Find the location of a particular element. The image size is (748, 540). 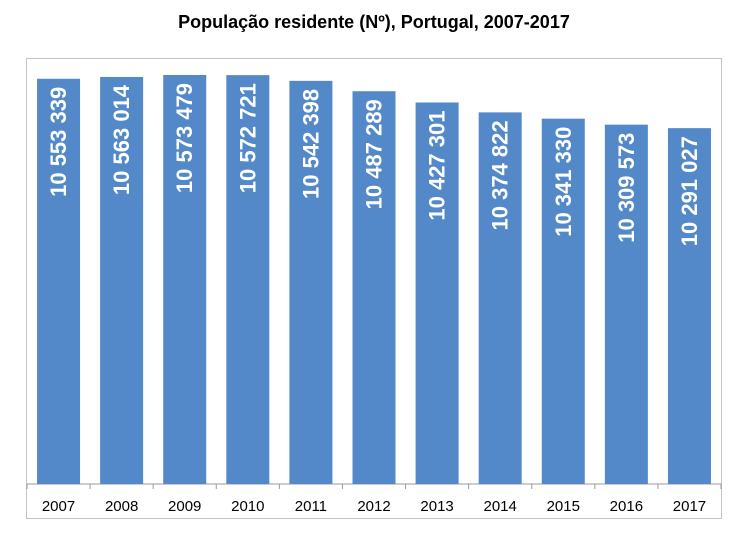

data-label-2010: 10 572 721 is located at coordinates (247, 138).